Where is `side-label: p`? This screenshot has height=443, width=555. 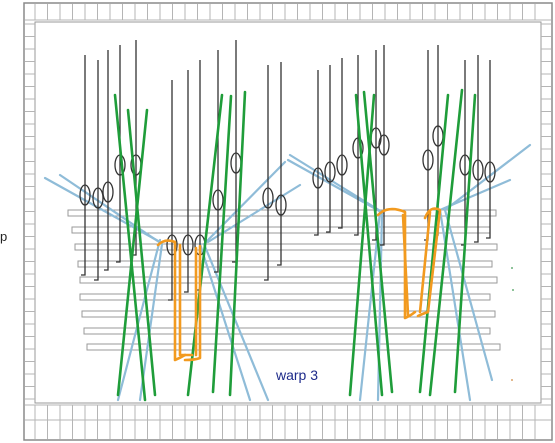
side-label: p is located at coordinates (4, 236).